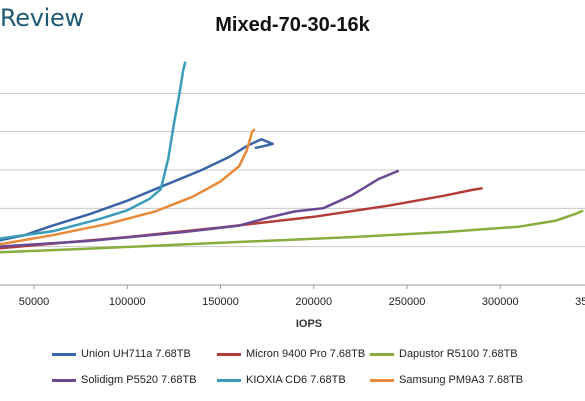 This screenshot has height=401, width=585. What do you see at coordinates (458, 354) in the screenshot?
I see `legend-label: Dapustor R5100 7.68TB` at bounding box center [458, 354].